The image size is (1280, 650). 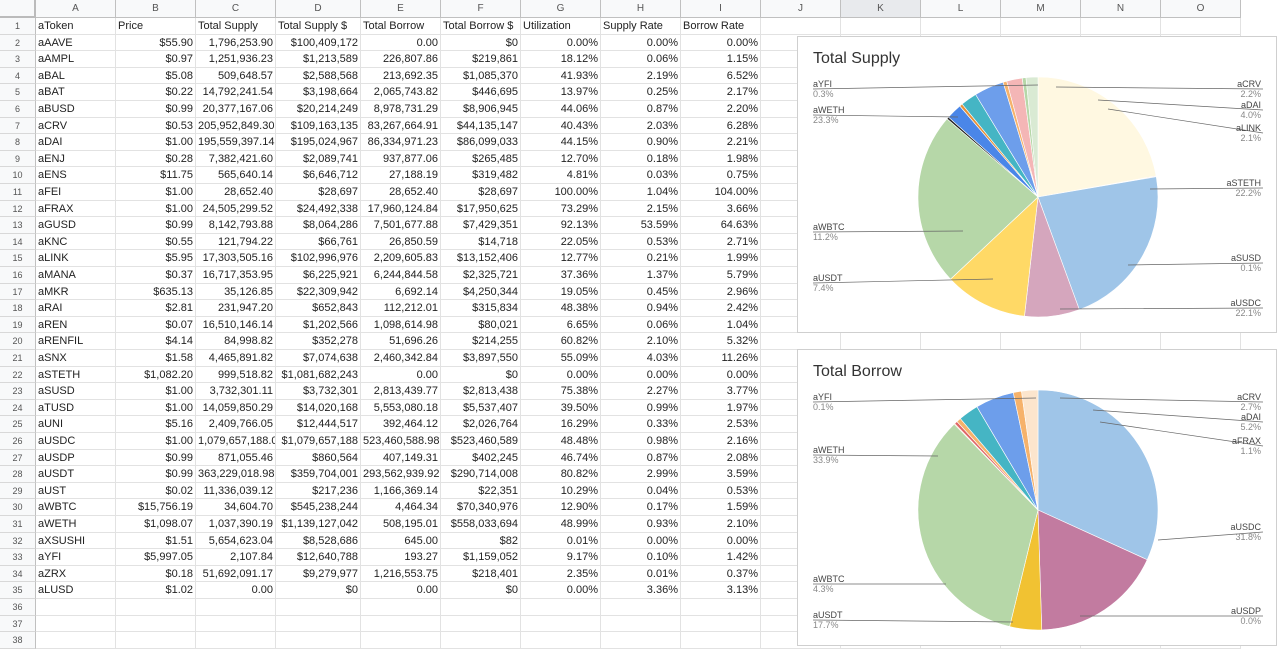 What do you see at coordinates (18, 175) in the screenshot?
I see `row-header: 10` at bounding box center [18, 175].